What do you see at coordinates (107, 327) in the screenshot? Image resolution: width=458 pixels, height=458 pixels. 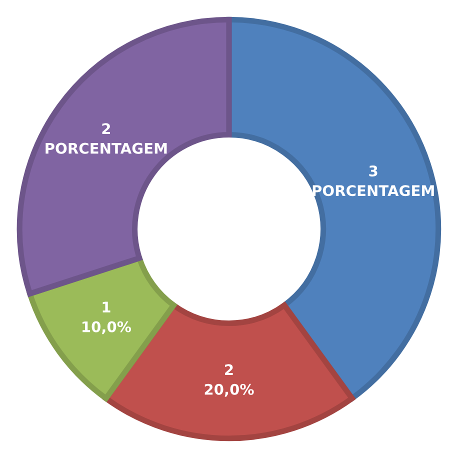 I see `data-label: 10,0%` at bounding box center [107, 327].